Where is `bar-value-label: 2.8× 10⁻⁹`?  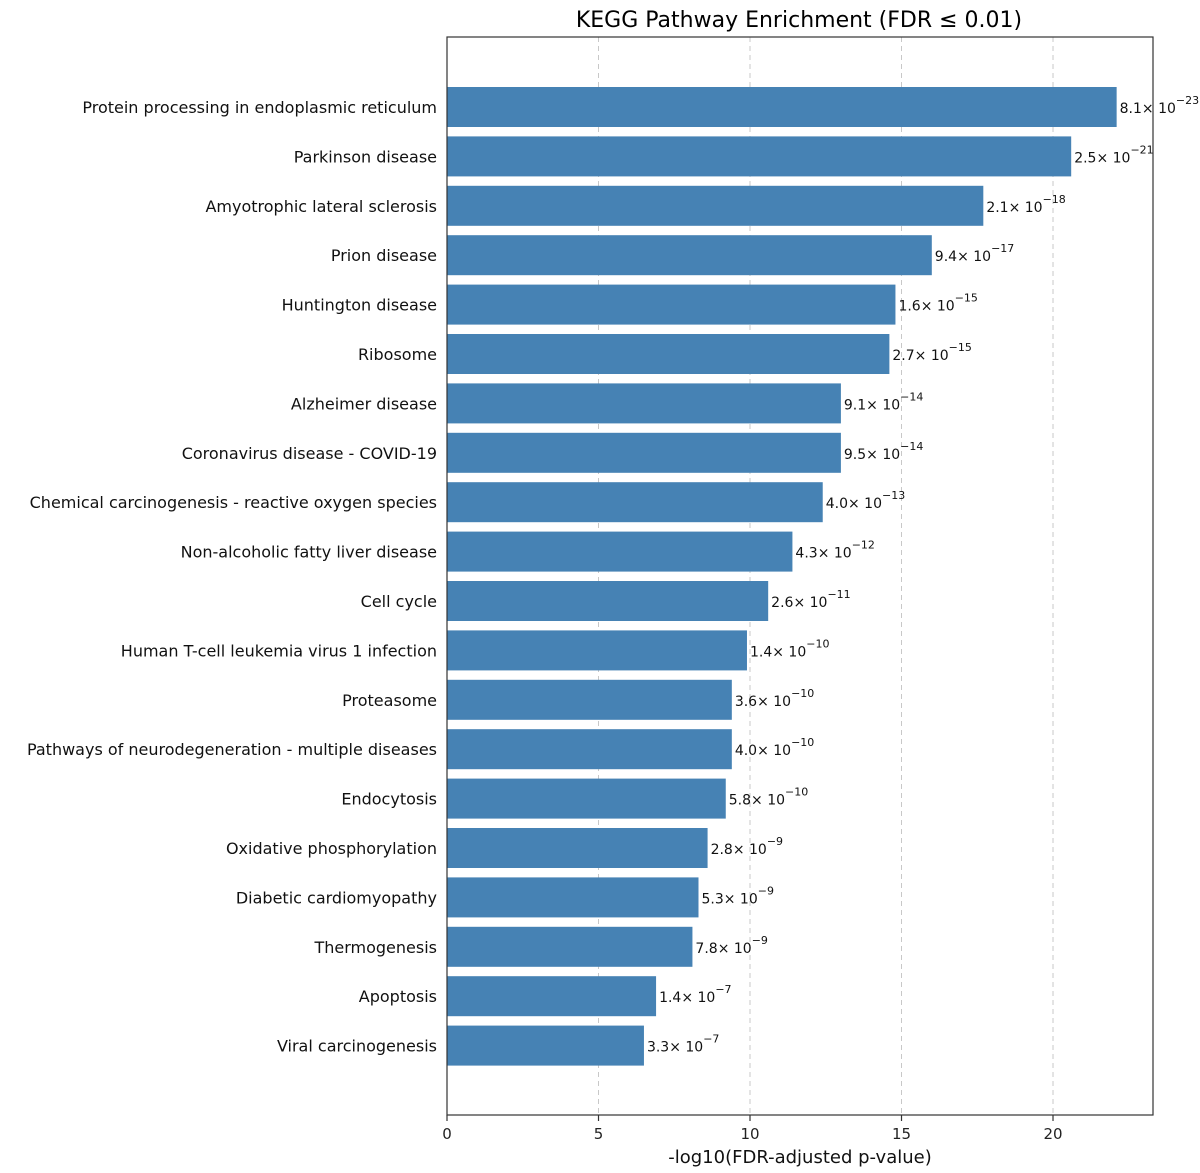 bar-value-label: 2.8× 10⁻⁹ is located at coordinates (747, 846).